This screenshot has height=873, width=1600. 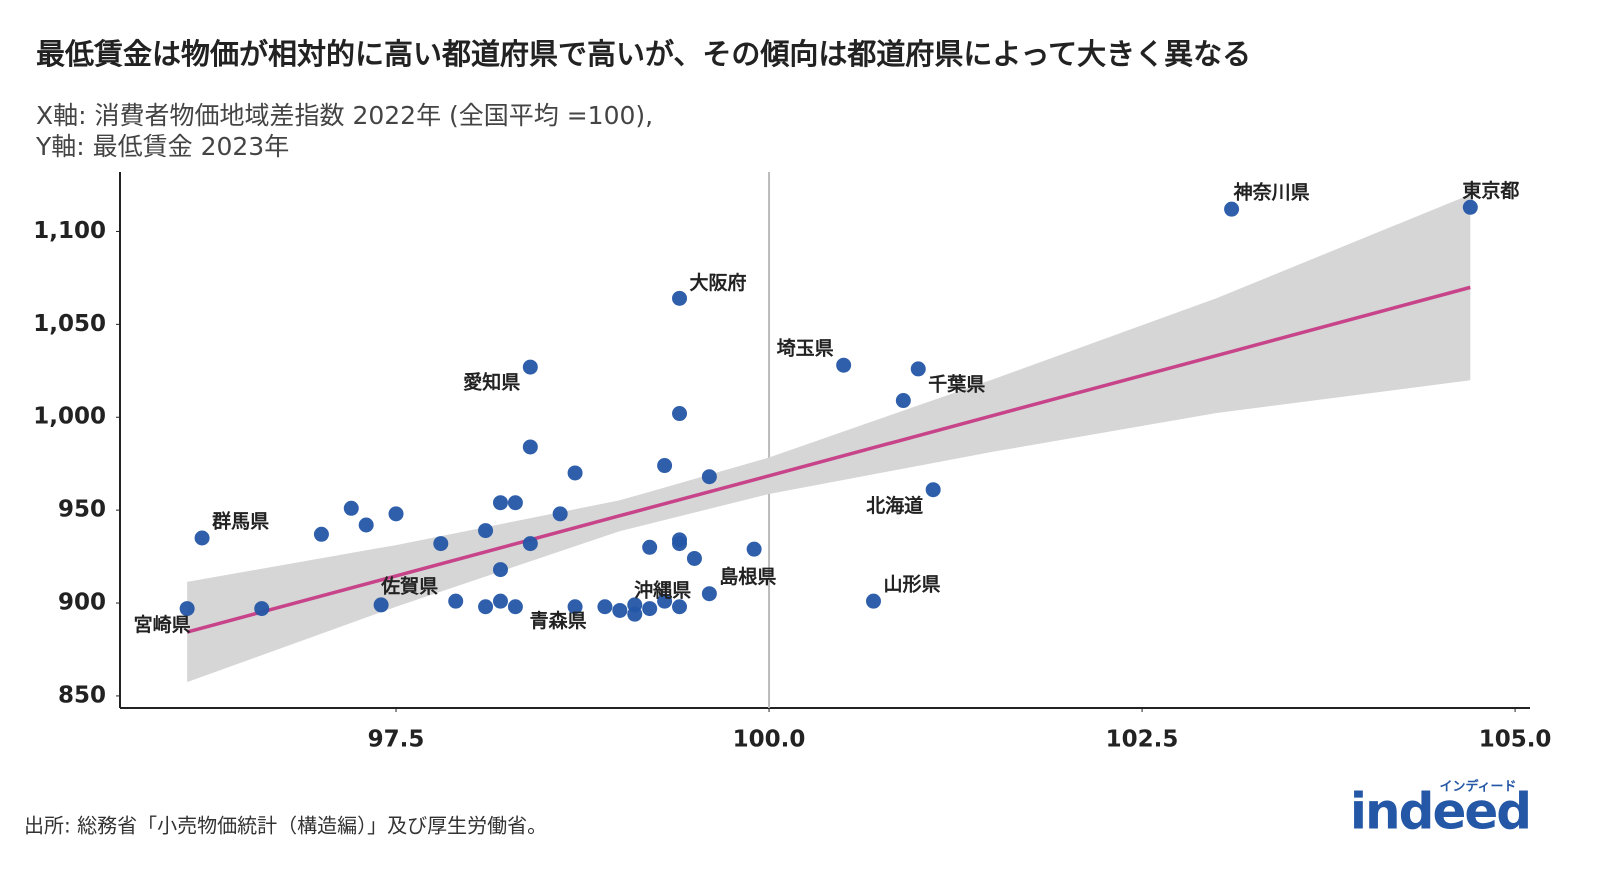 I want to click on point-label: 北海道, so click(x=894, y=505).